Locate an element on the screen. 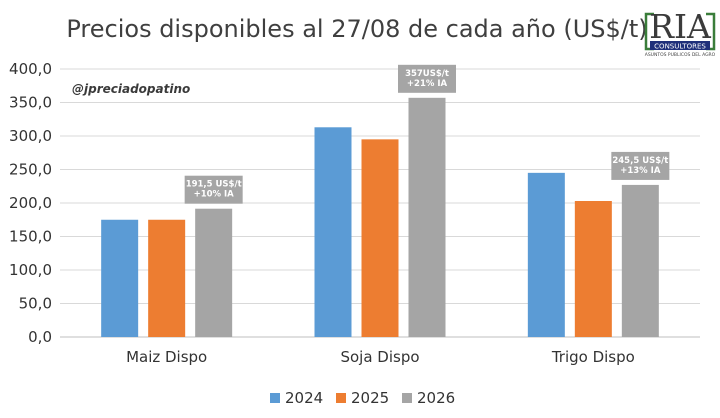 The height and width of the screenshot is (418, 720). logo-tagline: ASUNTOS PUBLICOS DEL AGRO is located at coordinates (680, 55).